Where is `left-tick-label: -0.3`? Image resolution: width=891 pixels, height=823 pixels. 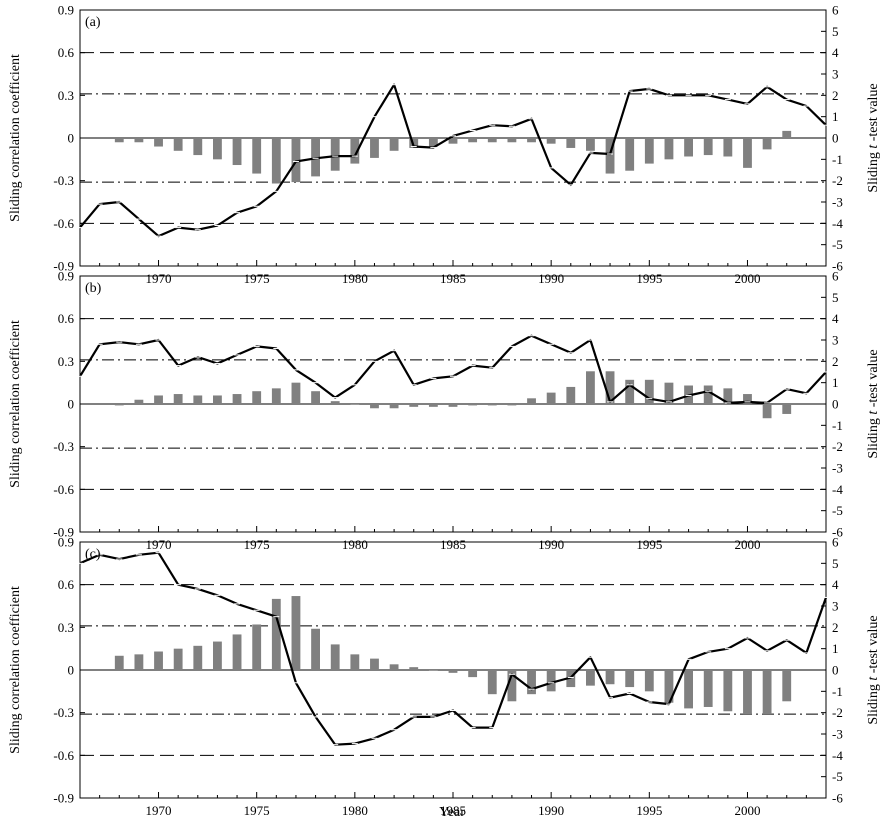
left-tick-label: -0.3 is located at coordinates (63, 712).